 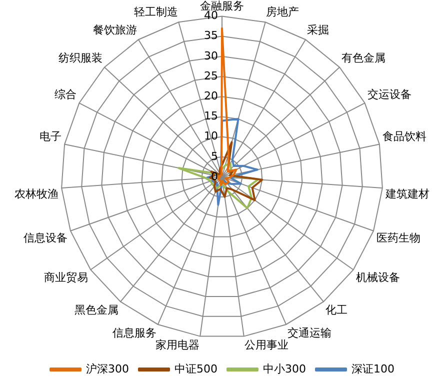 I want to click on spoke-label: 综合, so click(x=65, y=94).